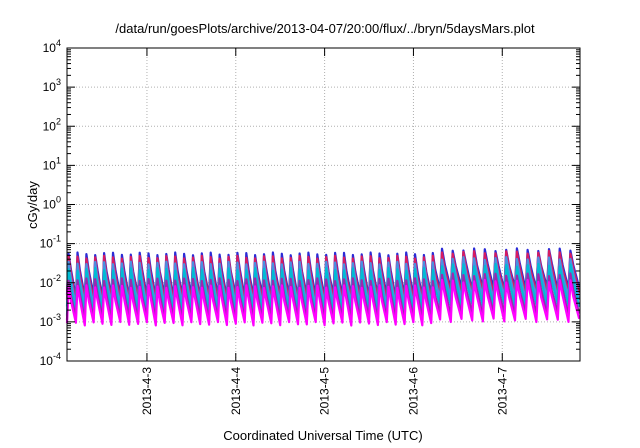 The height and width of the screenshot is (448, 640). I want to click on y-tick-label: 10⁻², so click(50, 281).